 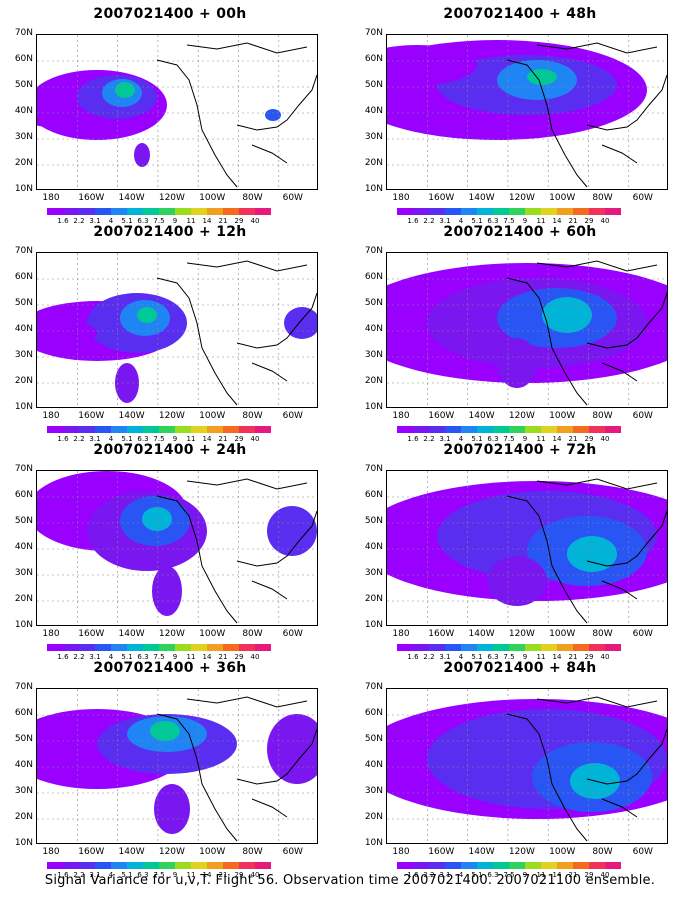 I want to click on lon-tick-label: 160W, so click(x=441, y=634).